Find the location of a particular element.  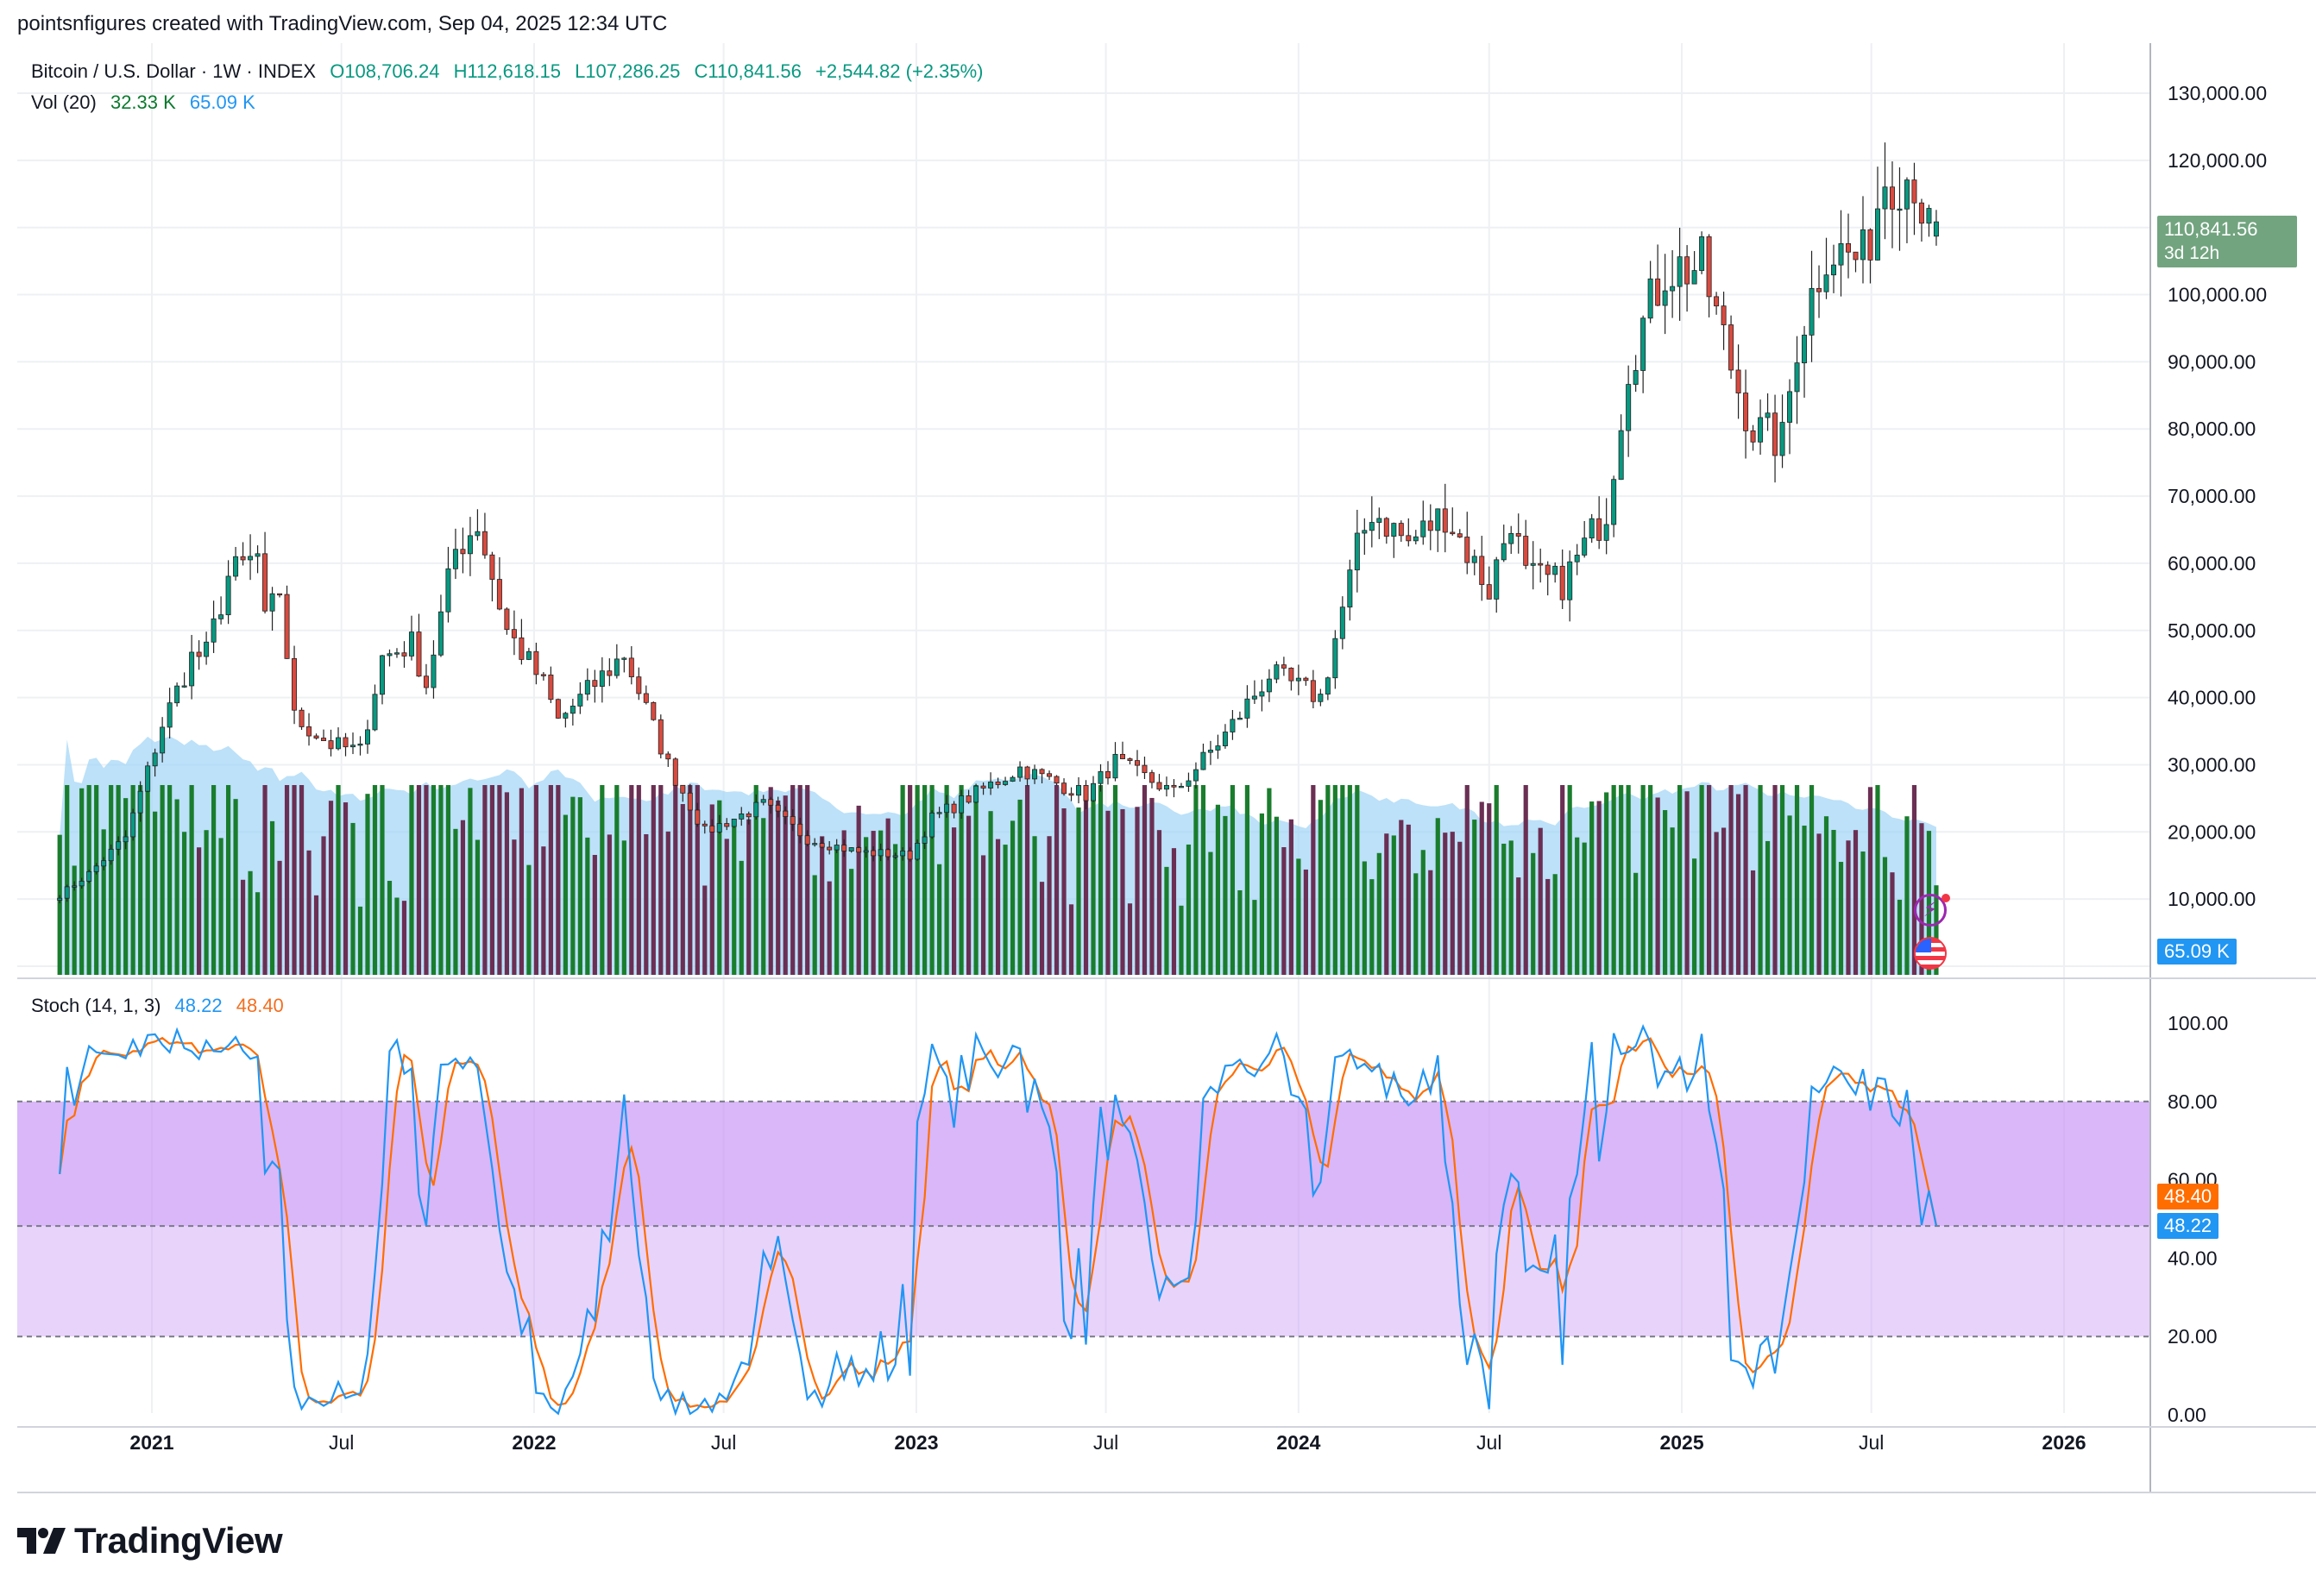

tradingview-logo: TradingView is located at coordinates (150, 1540).